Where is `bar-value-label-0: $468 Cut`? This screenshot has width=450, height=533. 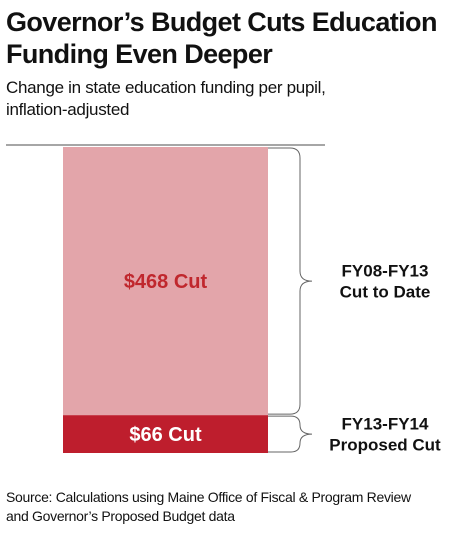 bar-value-label-0: $468 Cut is located at coordinates (166, 282).